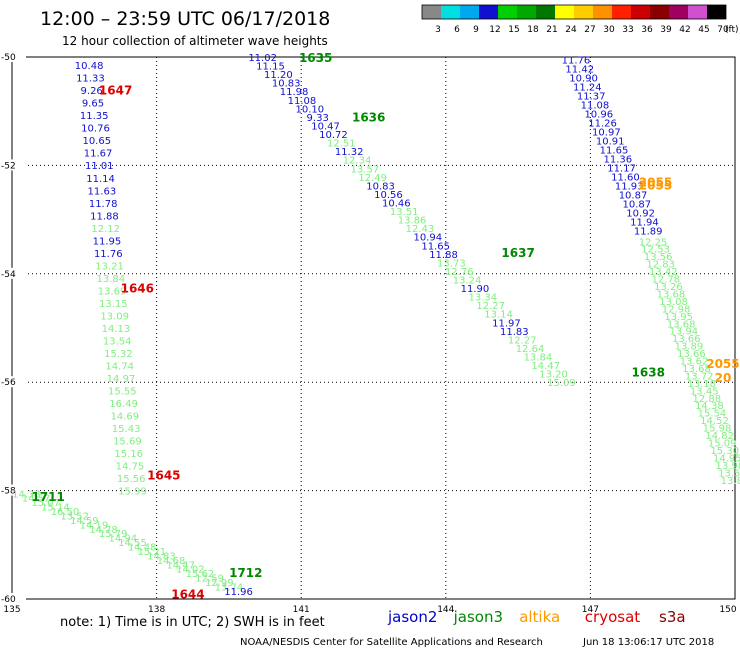 This screenshot has width=740, height=650. Describe the element at coordinates (476, 30) in the screenshot. I see `legend-bin-label: 9` at that location.